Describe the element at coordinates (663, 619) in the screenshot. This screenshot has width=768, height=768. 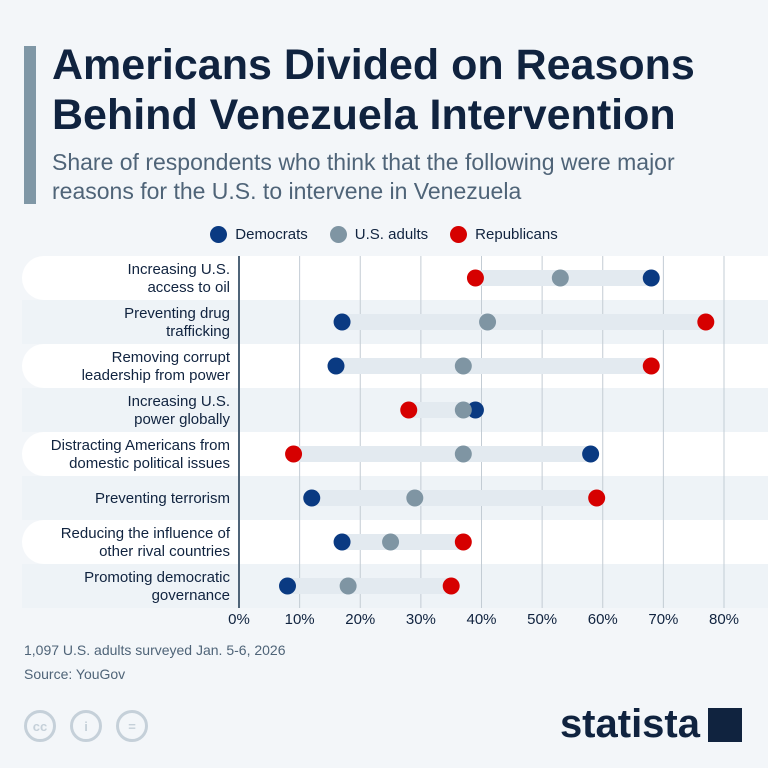
I see `x-tick-label: 70%` at that location.